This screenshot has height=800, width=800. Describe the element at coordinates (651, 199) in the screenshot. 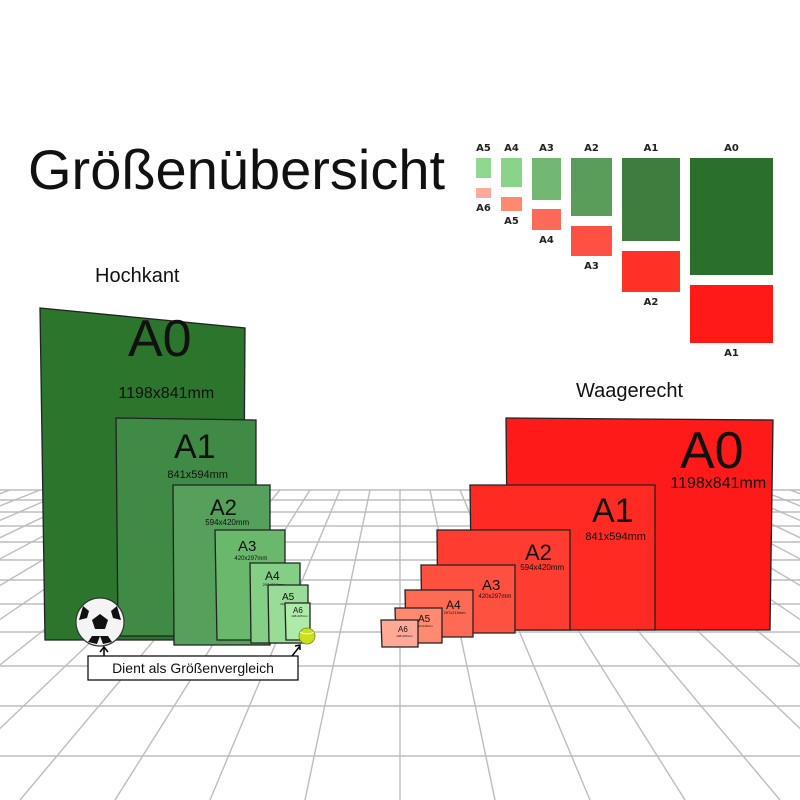

I see `legend-portrait-a1` at that location.